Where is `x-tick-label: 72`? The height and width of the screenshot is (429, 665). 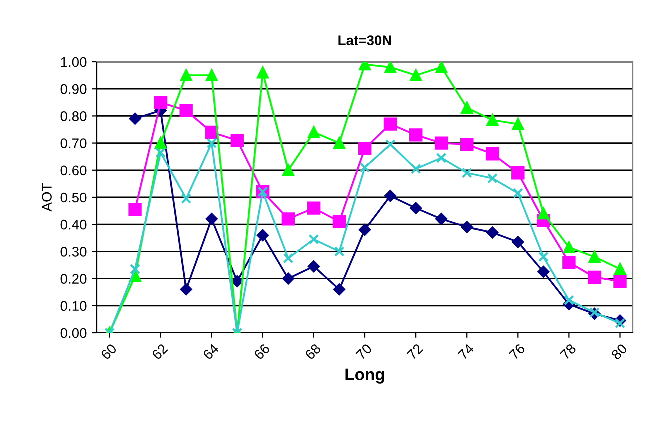 x-tick-label: 72 is located at coordinates (415, 351).